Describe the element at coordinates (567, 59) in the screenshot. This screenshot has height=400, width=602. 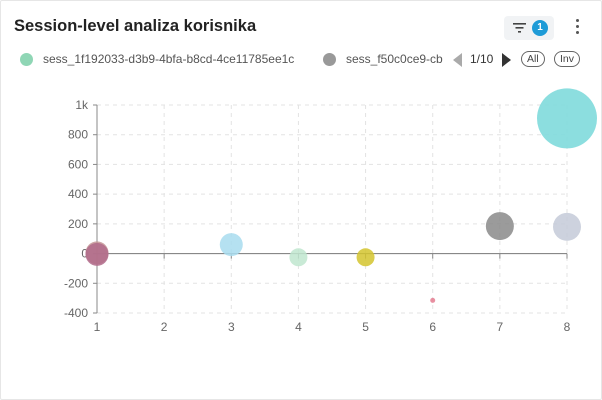
I see `inverse-selection-button: Inv` at that location.